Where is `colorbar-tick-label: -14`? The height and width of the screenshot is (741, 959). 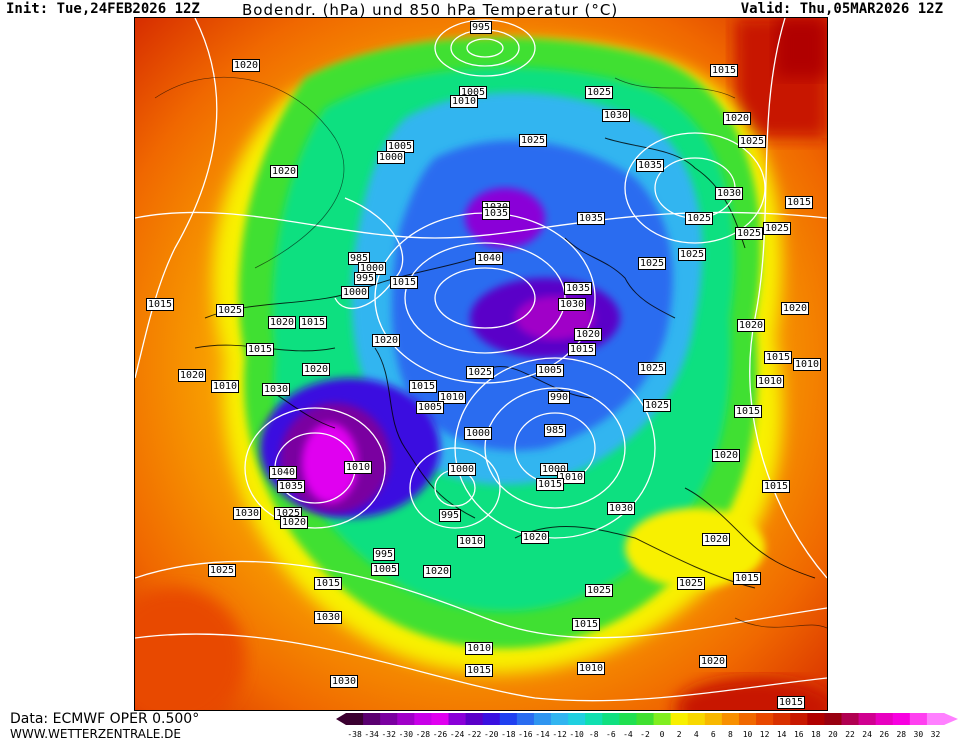 colorbar-tick-label: -14 is located at coordinates (542, 734).